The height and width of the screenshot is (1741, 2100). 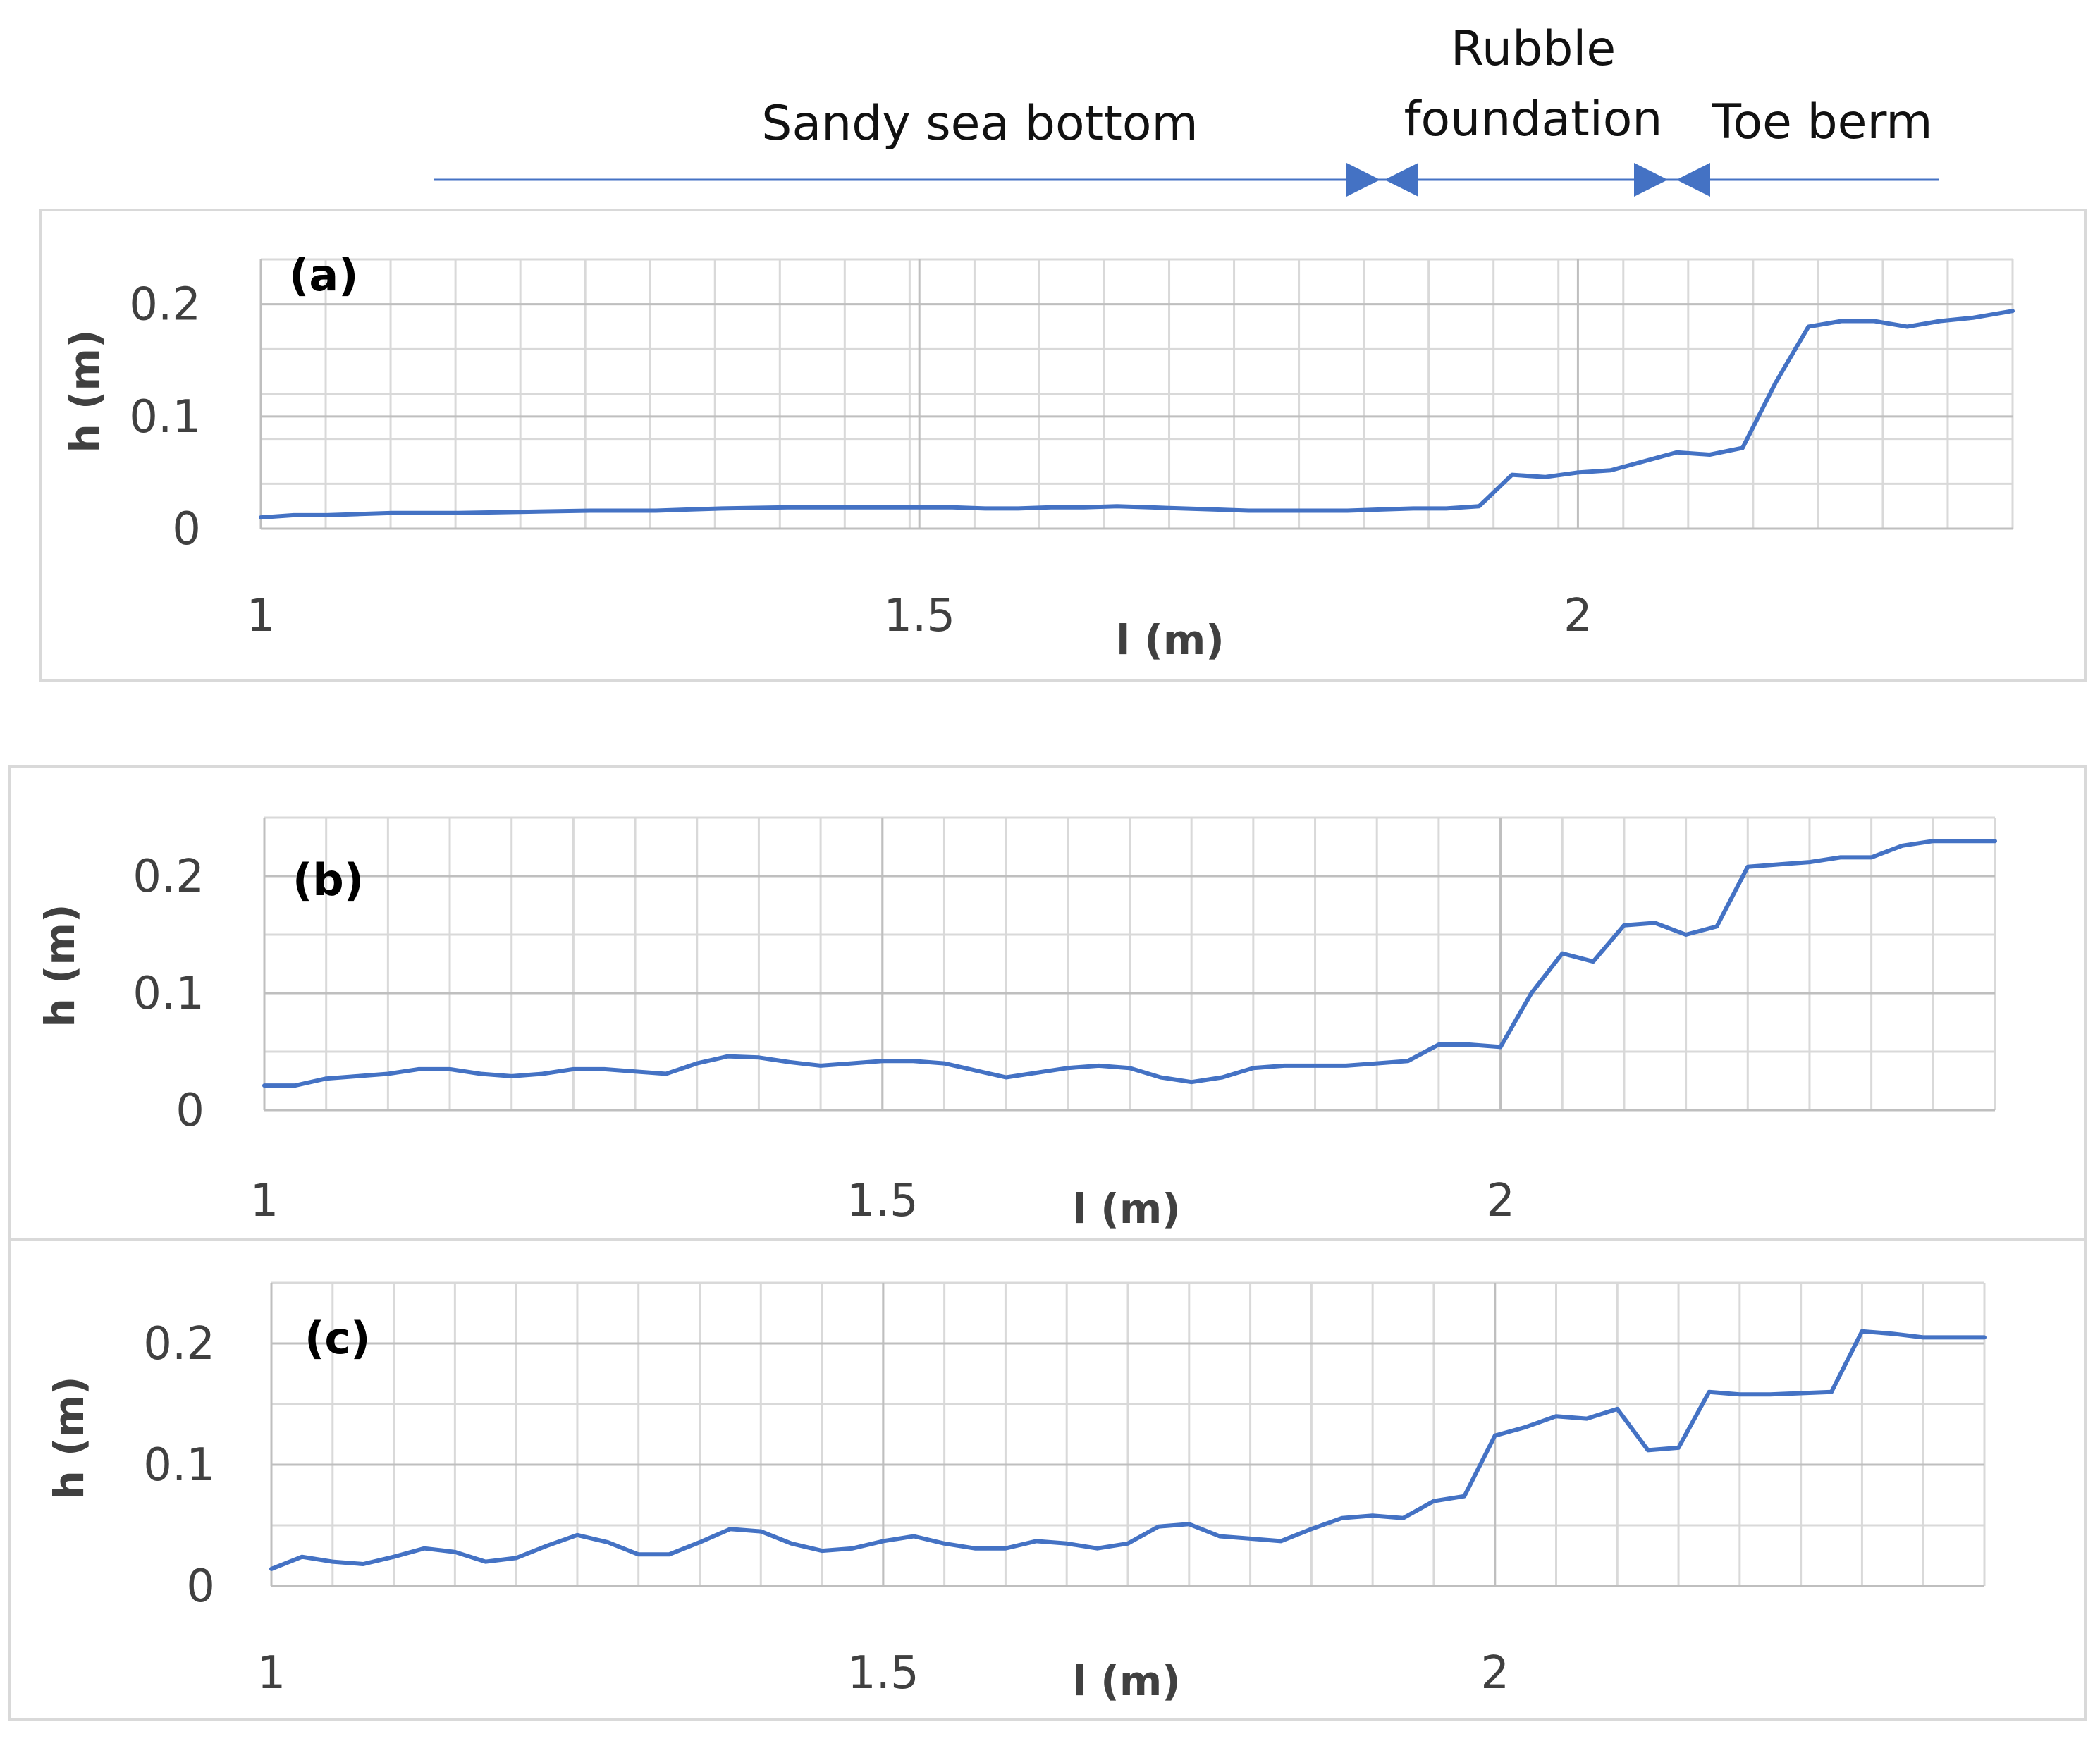 I want to click on panel-c-series-line, so click(x=1128, y=1450).